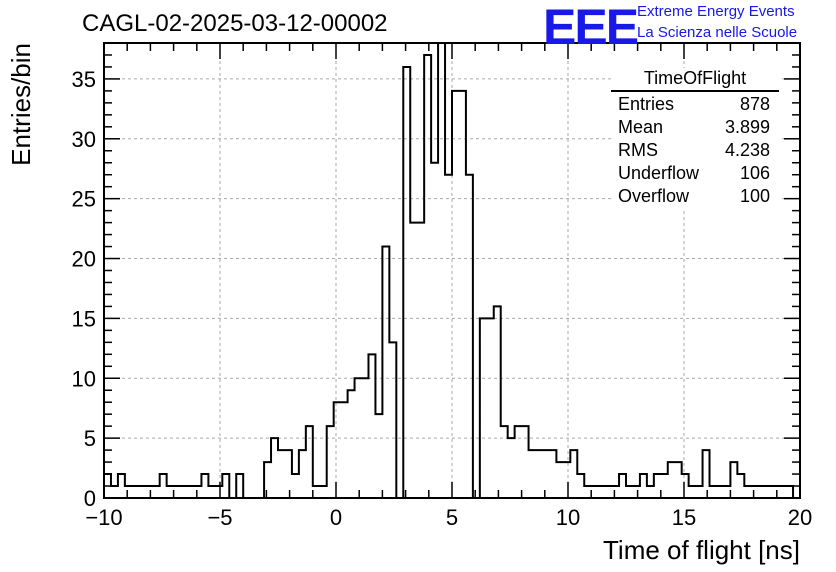  Describe the element at coordinates (717, 32) in the screenshot. I see `logo-line-2: La Scienza nelle Scuole` at that location.